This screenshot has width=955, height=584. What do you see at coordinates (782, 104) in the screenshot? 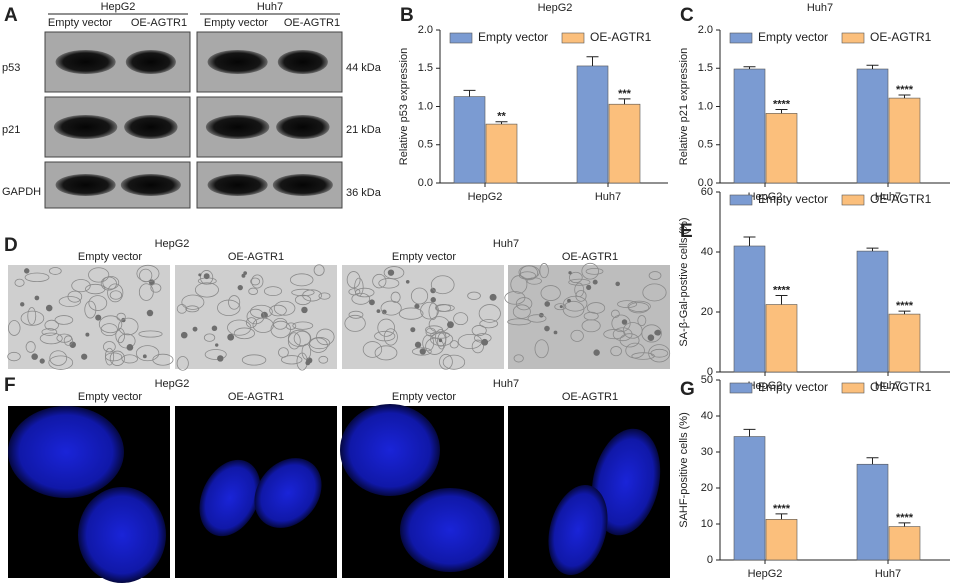
I see `significance: ****` at bounding box center [782, 104].